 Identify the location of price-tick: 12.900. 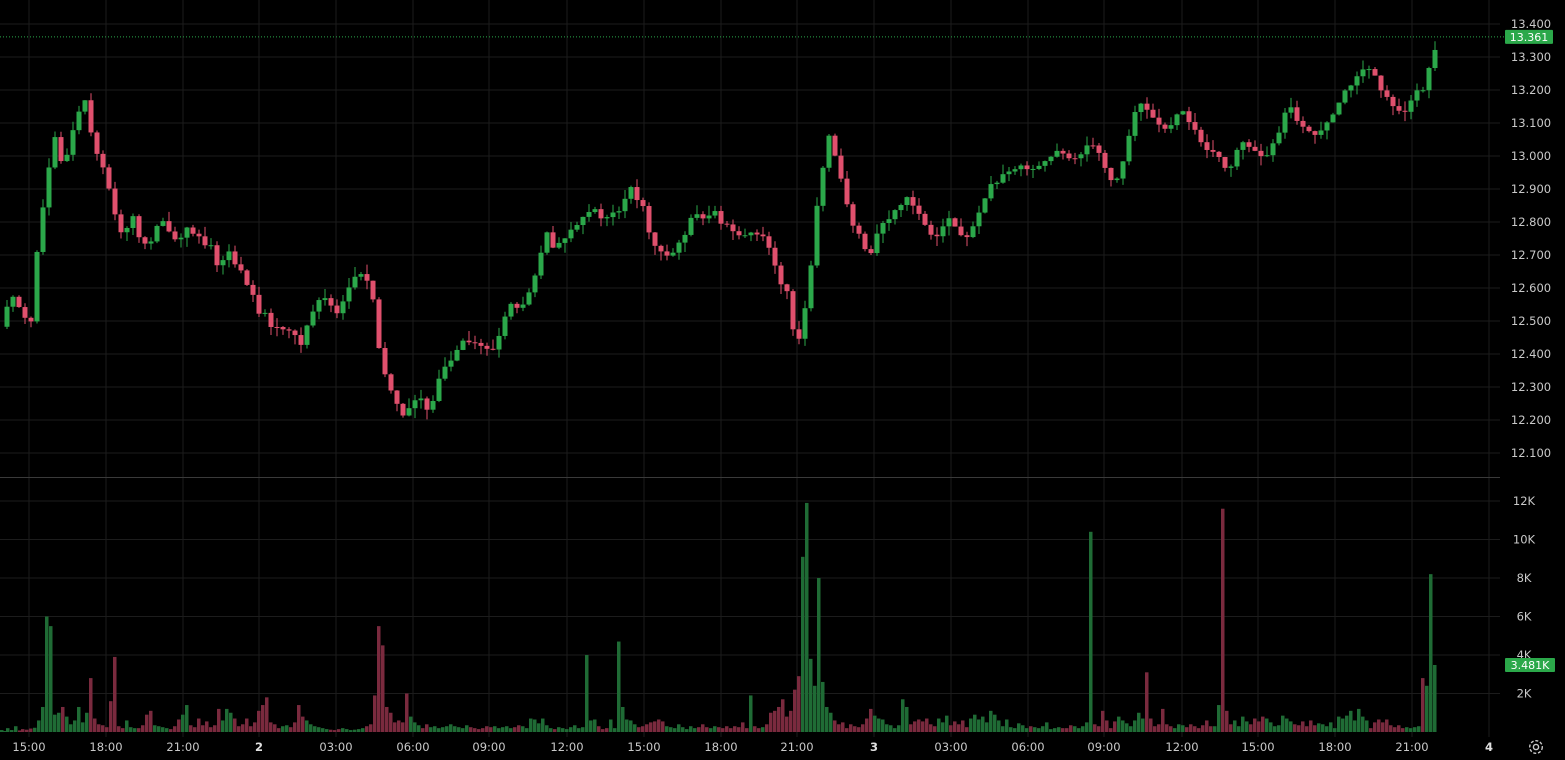
(1531, 189).